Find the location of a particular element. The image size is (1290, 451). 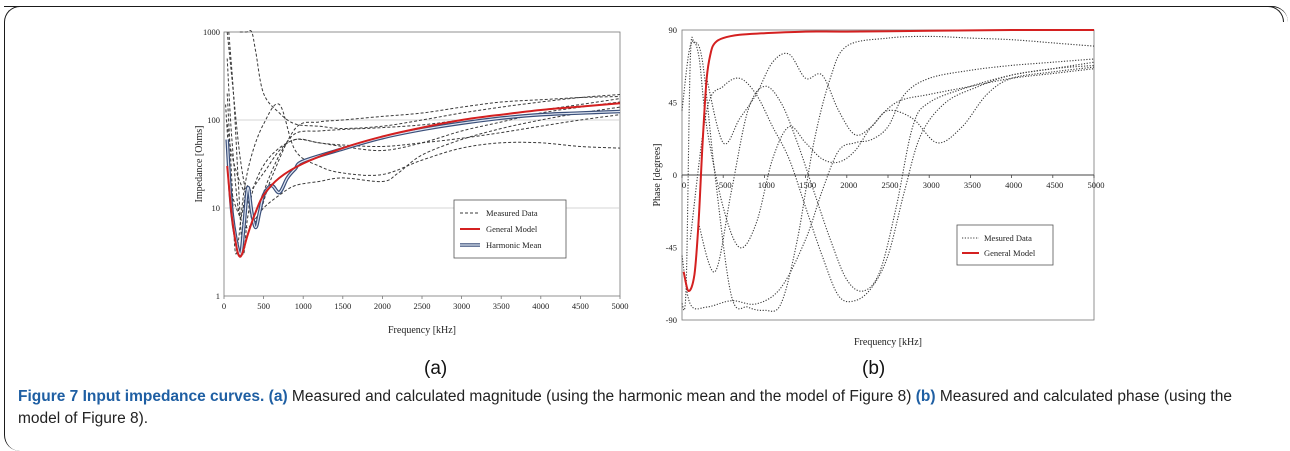

caption-part-b-label: (b) is located at coordinates (925, 396).